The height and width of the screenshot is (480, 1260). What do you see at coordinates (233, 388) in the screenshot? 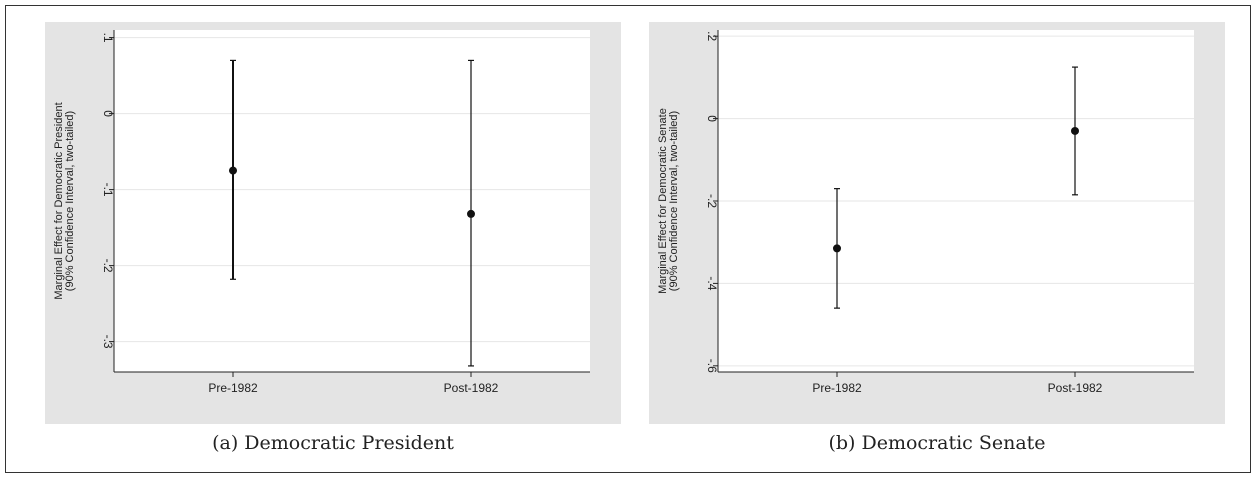
I see `pres-xtick-label: Pre-1982` at bounding box center [233, 388].